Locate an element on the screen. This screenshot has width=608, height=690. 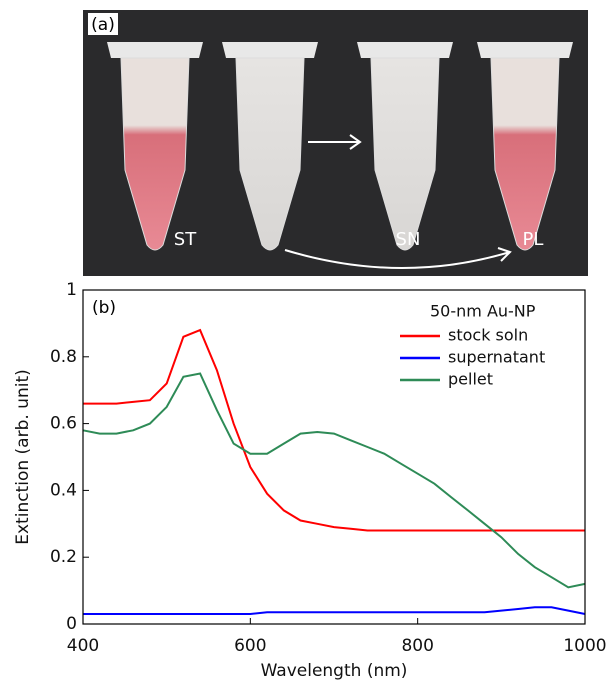
y-tick-label: 0.4 is located at coordinates (63, 490).